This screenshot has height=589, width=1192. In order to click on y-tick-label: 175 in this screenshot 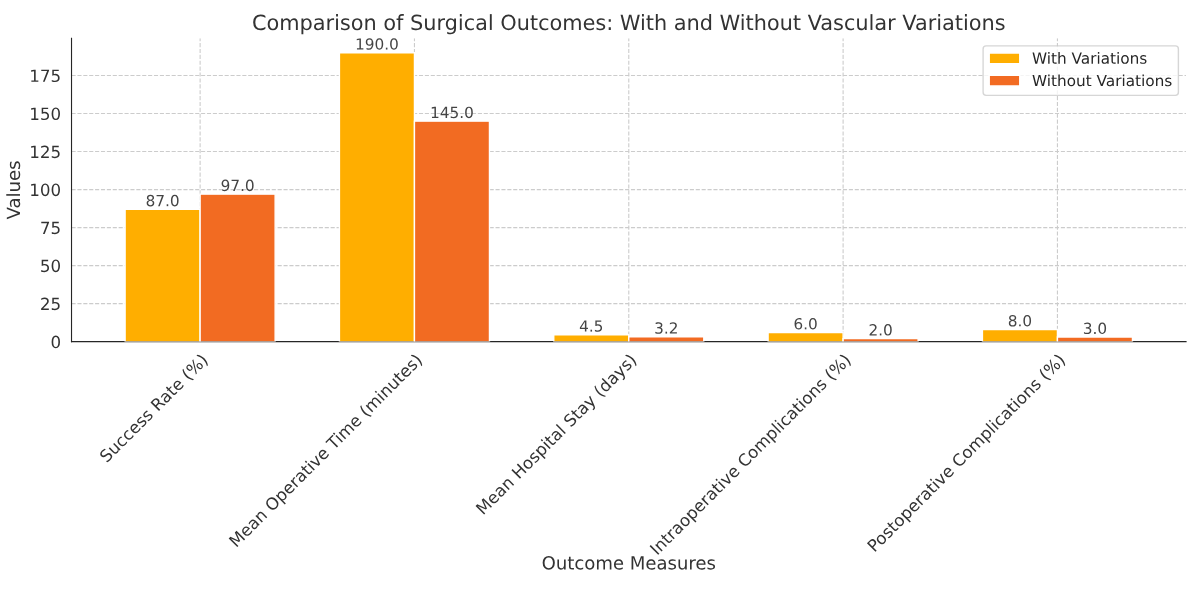, I will do `click(45, 76)`.